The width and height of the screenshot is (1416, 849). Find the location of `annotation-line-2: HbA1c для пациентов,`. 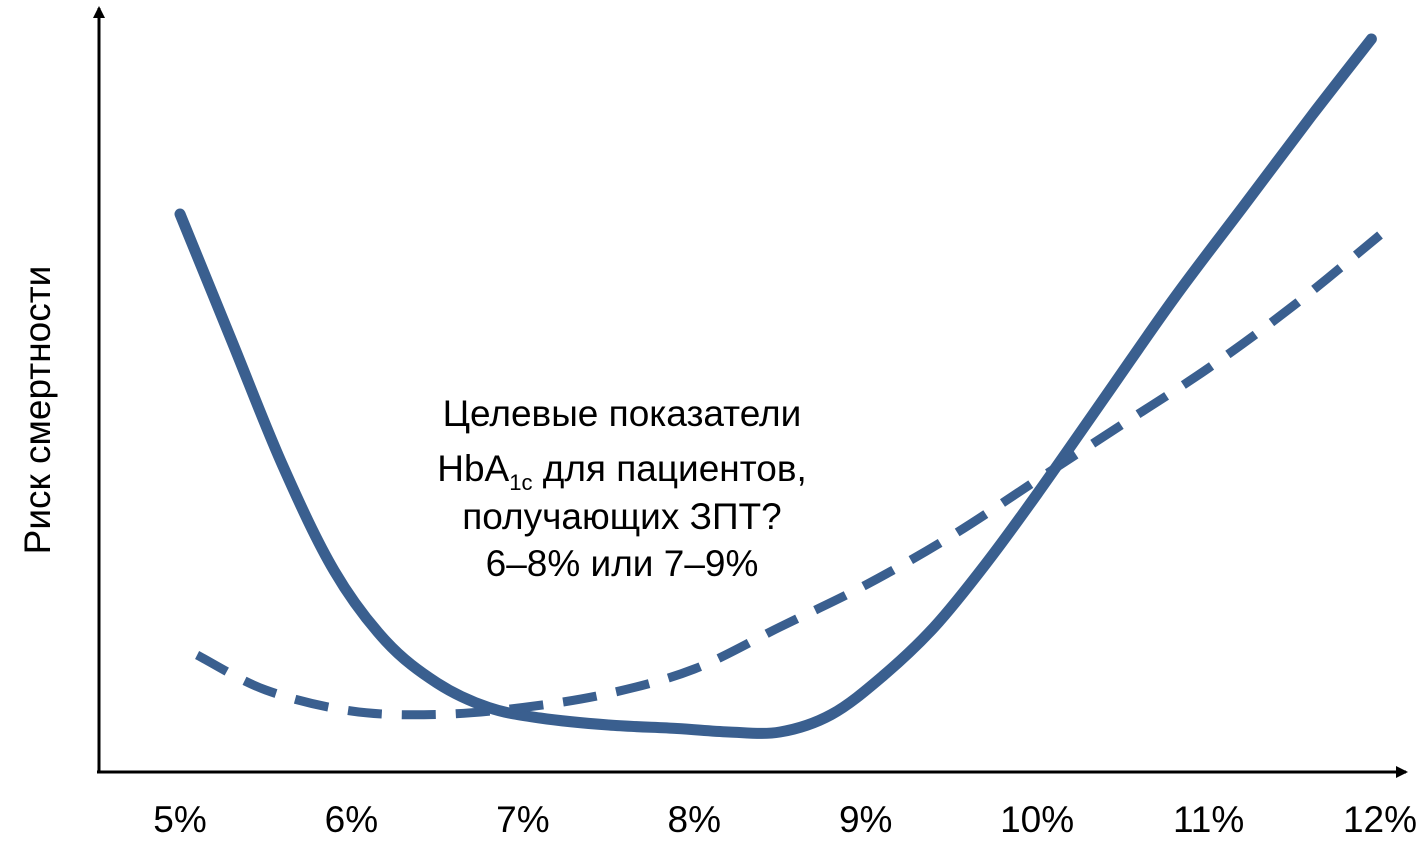

annotation-line-2: HbA1c для пациентов, is located at coordinates (622, 471).